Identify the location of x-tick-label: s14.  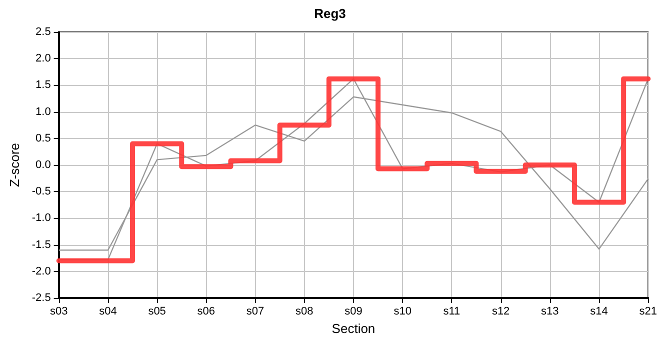
(599, 312).